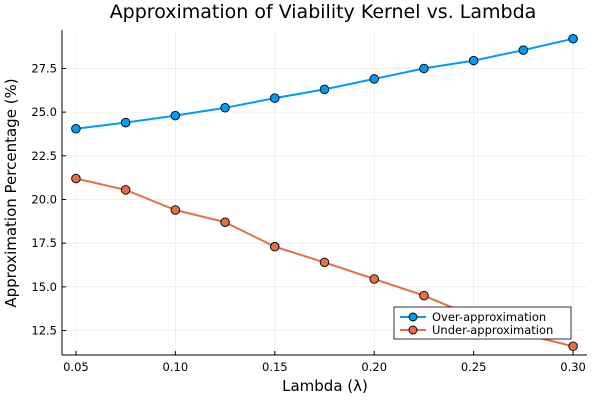 This screenshot has height=400, width=600. What do you see at coordinates (44, 156) in the screenshot?
I see `y-tick-label: 22.5` at bounding box center [44, 156].